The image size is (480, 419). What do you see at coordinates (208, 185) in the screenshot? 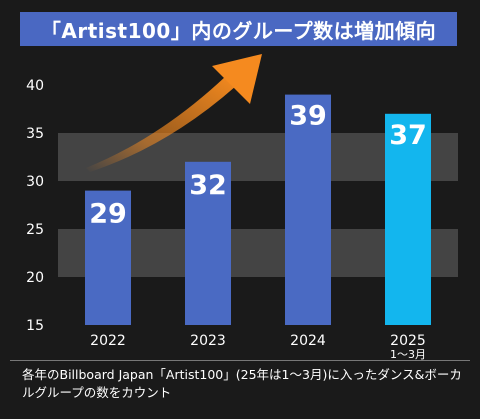
I see `bar-value-label: 32` at bounding box center [208, 185].